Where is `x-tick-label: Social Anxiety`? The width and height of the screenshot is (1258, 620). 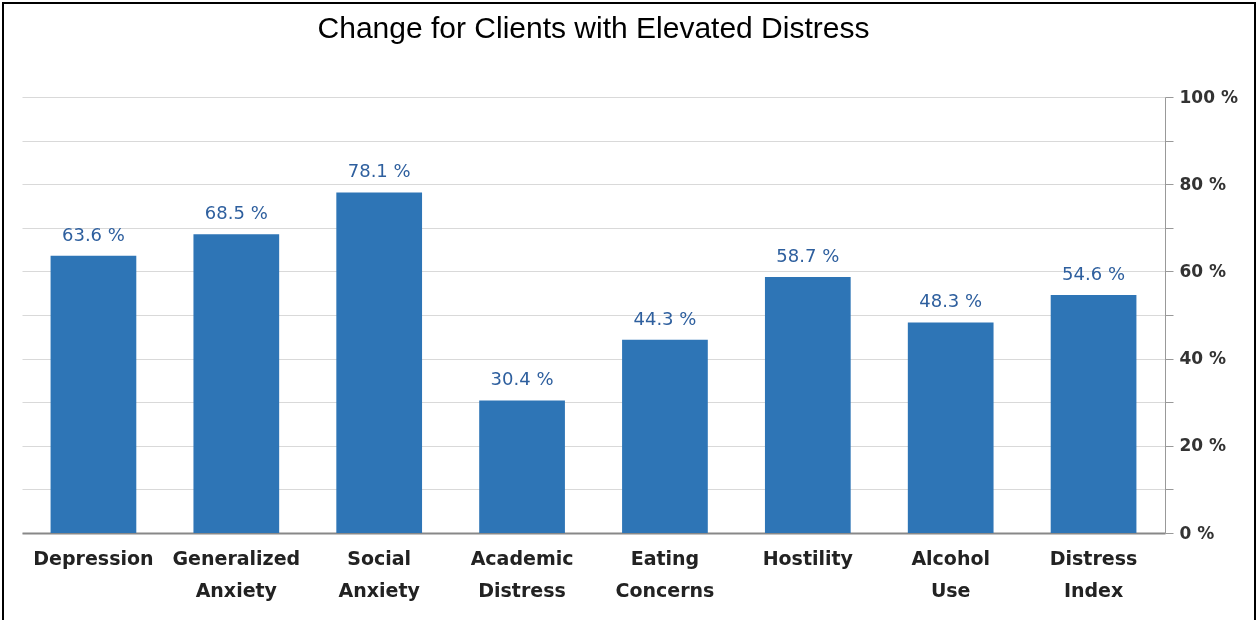 x-tick-label: Social Anxiety is located at coordinates (379, 573).